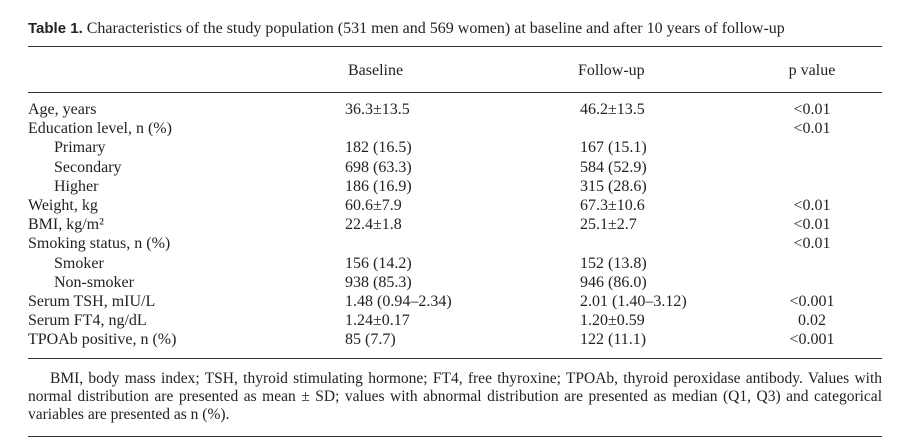  Describe the element at coordinates (612, 205) in the screenshot. I see `cell: 67.3±10.6` at that location.